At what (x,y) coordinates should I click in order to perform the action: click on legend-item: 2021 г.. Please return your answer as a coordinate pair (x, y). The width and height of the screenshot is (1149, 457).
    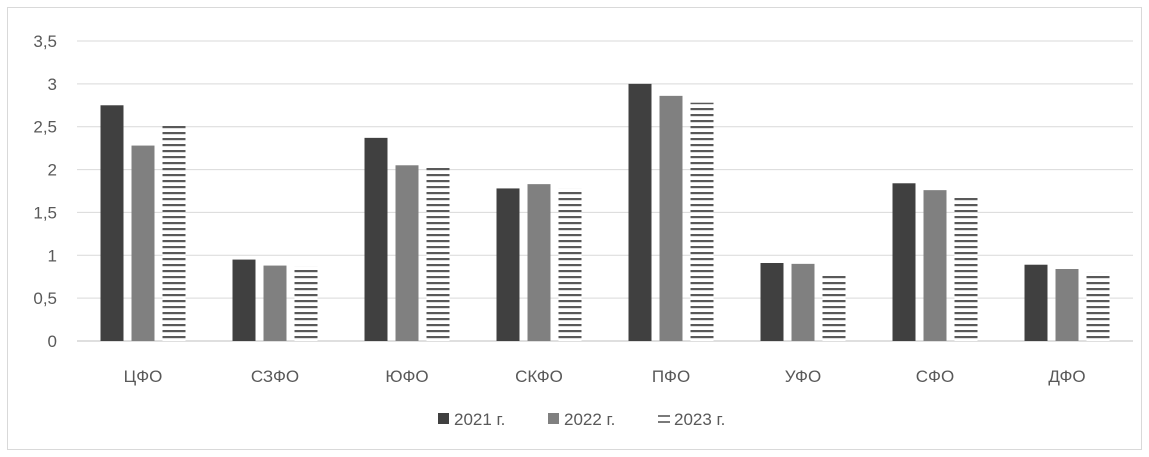
    Looking at the image, I should click on (471, 419).